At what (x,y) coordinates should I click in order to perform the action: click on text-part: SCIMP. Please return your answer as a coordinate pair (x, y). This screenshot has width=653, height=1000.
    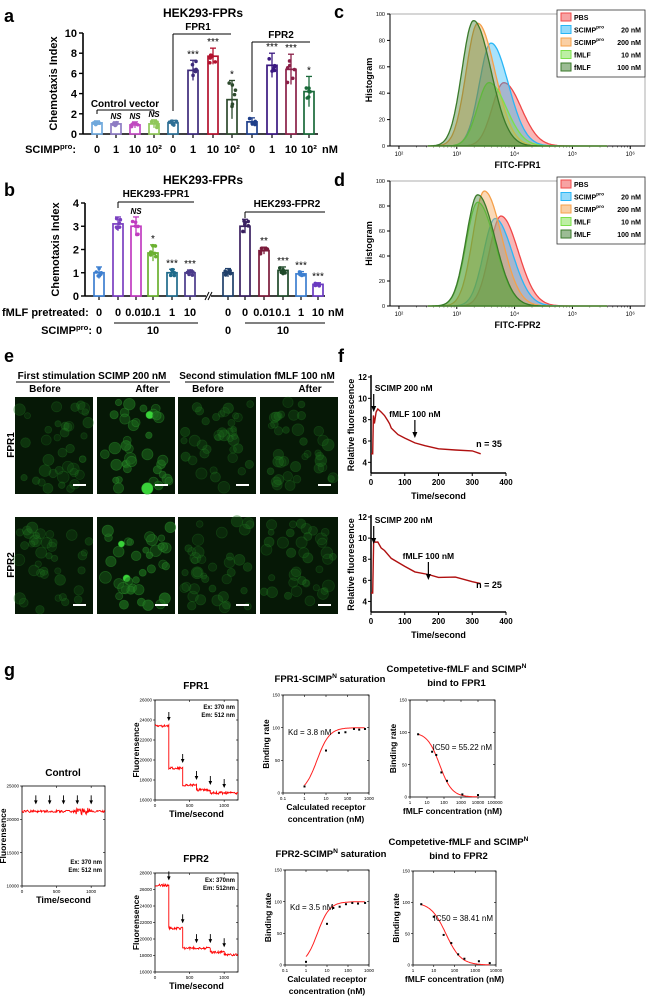
    Looking at the image, I should click on (42, 150).